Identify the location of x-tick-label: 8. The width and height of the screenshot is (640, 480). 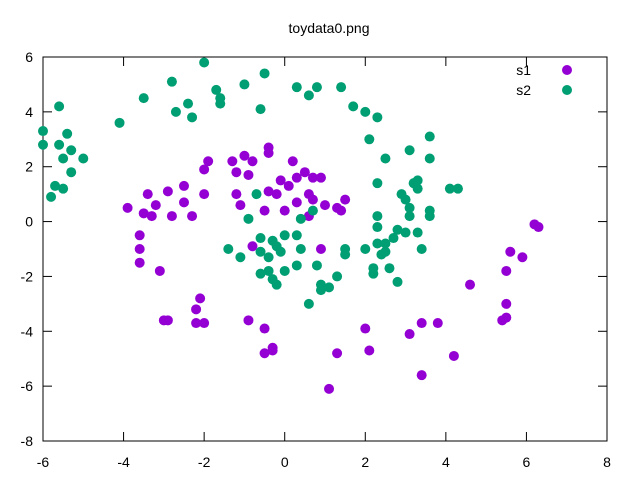
(607, 462).